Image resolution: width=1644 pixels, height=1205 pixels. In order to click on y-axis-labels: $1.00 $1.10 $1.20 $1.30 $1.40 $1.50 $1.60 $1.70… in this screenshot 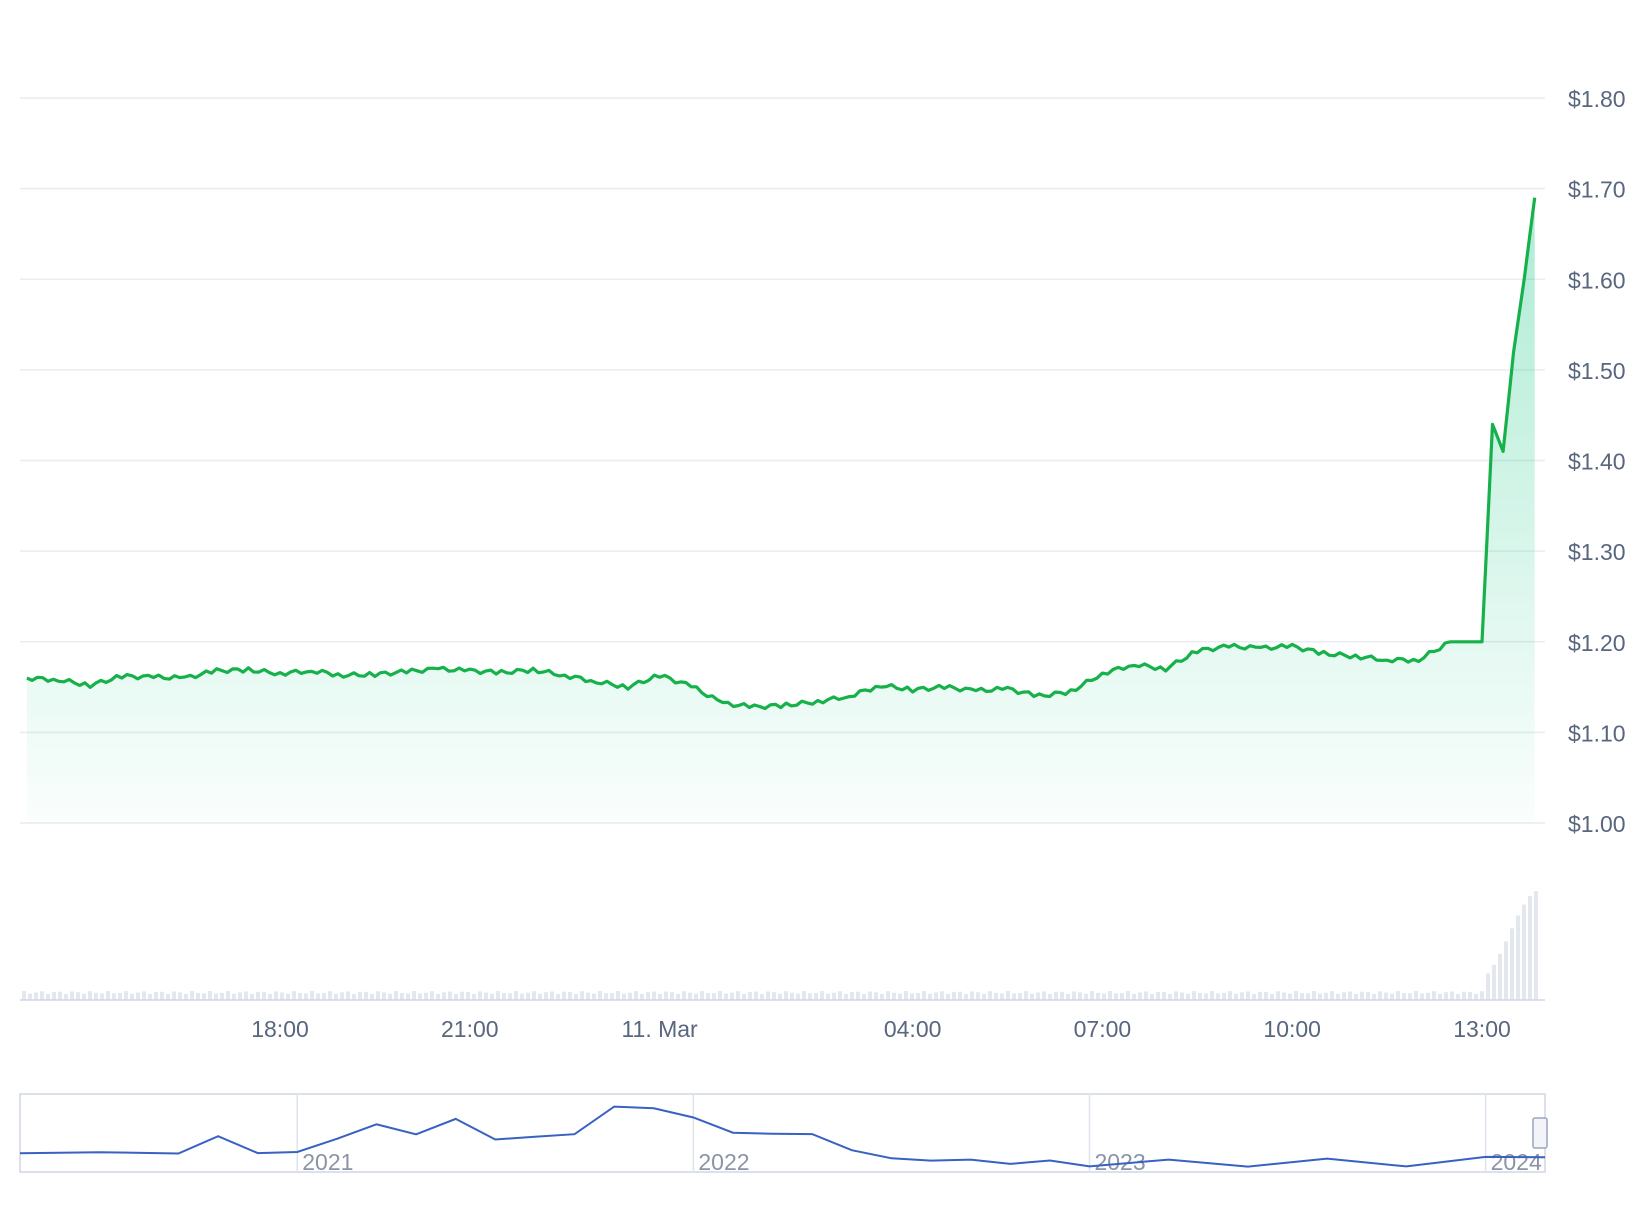, I will do `click(1597, 461)`.